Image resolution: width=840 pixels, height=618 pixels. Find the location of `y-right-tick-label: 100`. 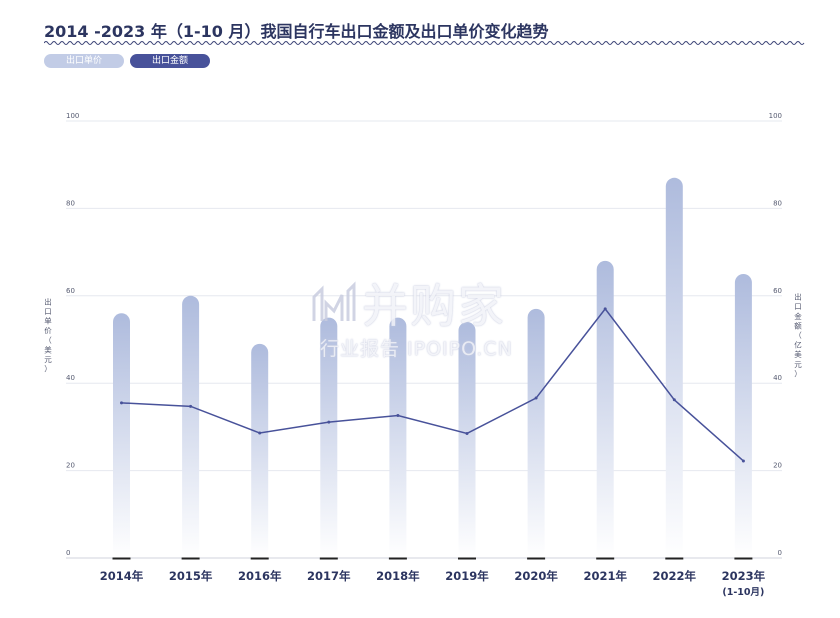

y-right-tick-label: 100 is located at coordinates (775, 116).